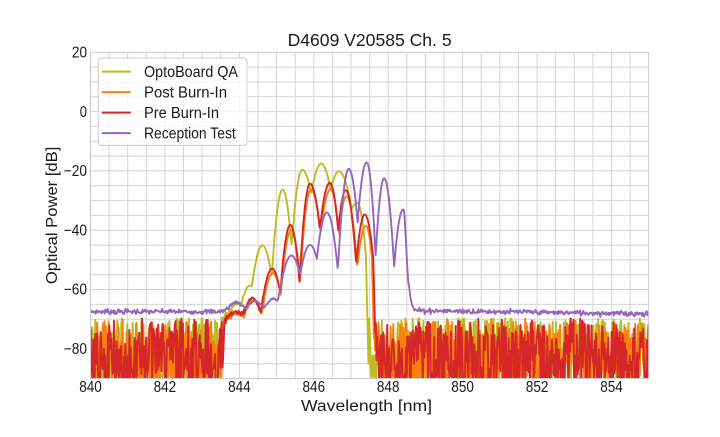  Describe the element at coordinates (239, 387) in the screenshot. I see `svg-text: 844` at that location.